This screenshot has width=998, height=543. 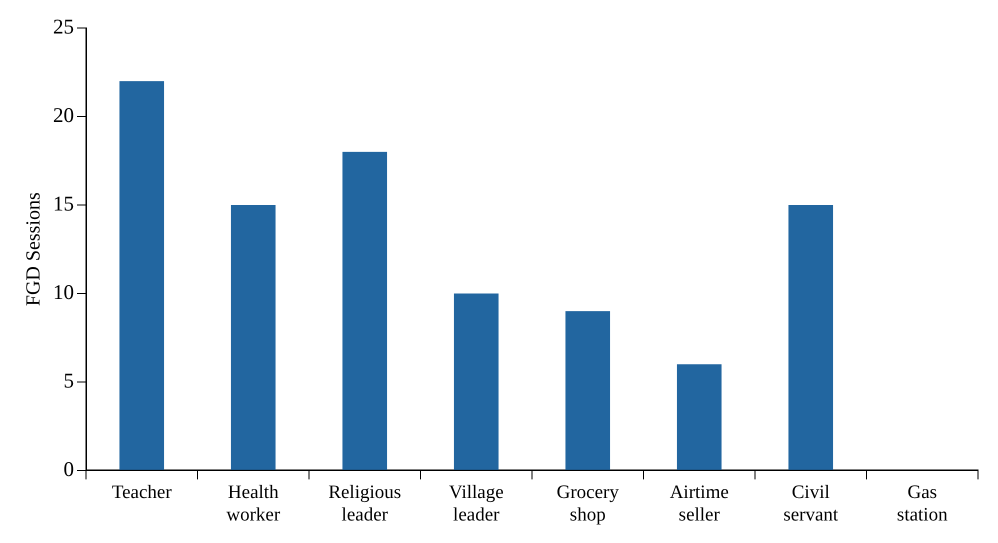 What do you see at coordinates (142, 492) in the screenshot?
I see `x-tick-label: Teacher` at bounding box center [142, 492].